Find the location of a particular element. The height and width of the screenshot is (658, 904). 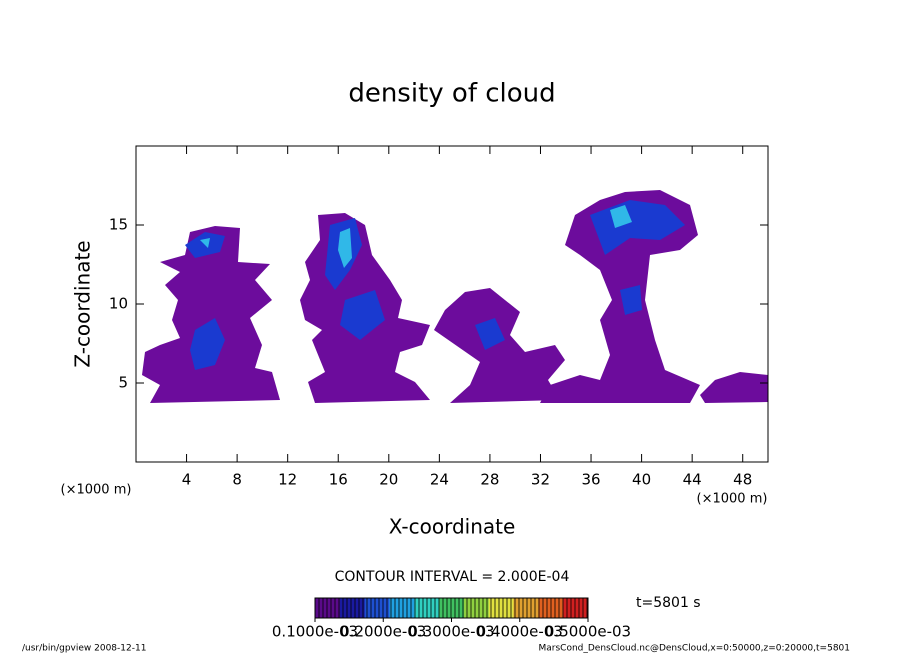

colorbar-tick-label: 0.2000e-03 is located at coordinates (383, 632).